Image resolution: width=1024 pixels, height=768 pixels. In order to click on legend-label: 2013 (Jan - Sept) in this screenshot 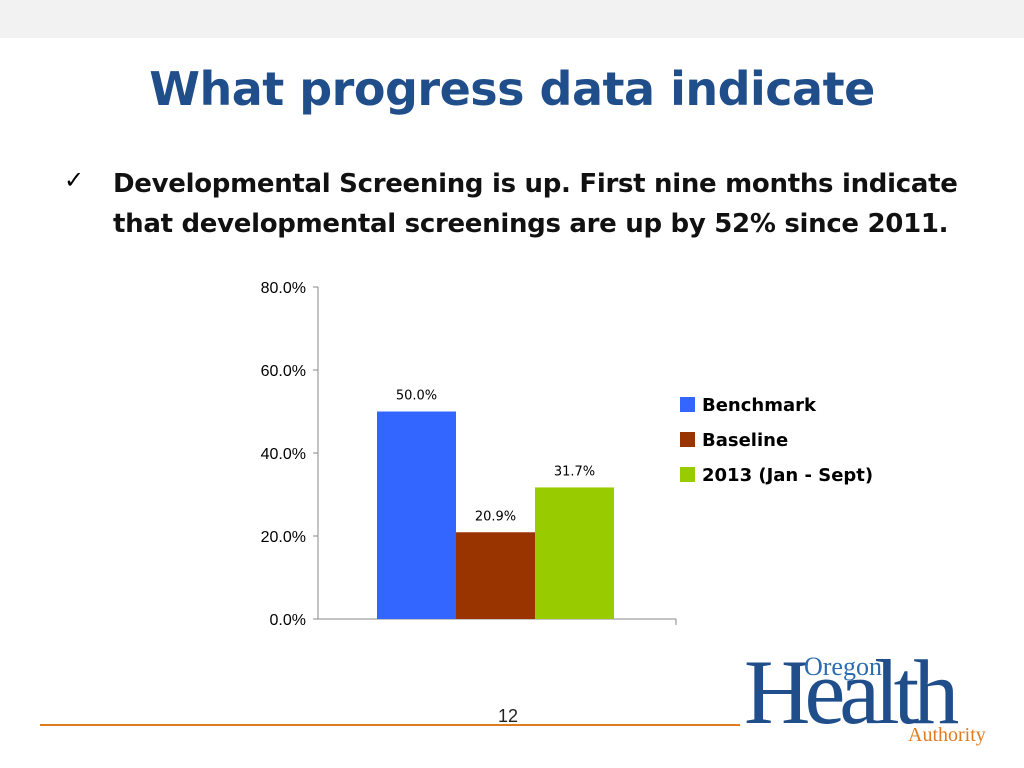, I will do `click(787, 475)`.